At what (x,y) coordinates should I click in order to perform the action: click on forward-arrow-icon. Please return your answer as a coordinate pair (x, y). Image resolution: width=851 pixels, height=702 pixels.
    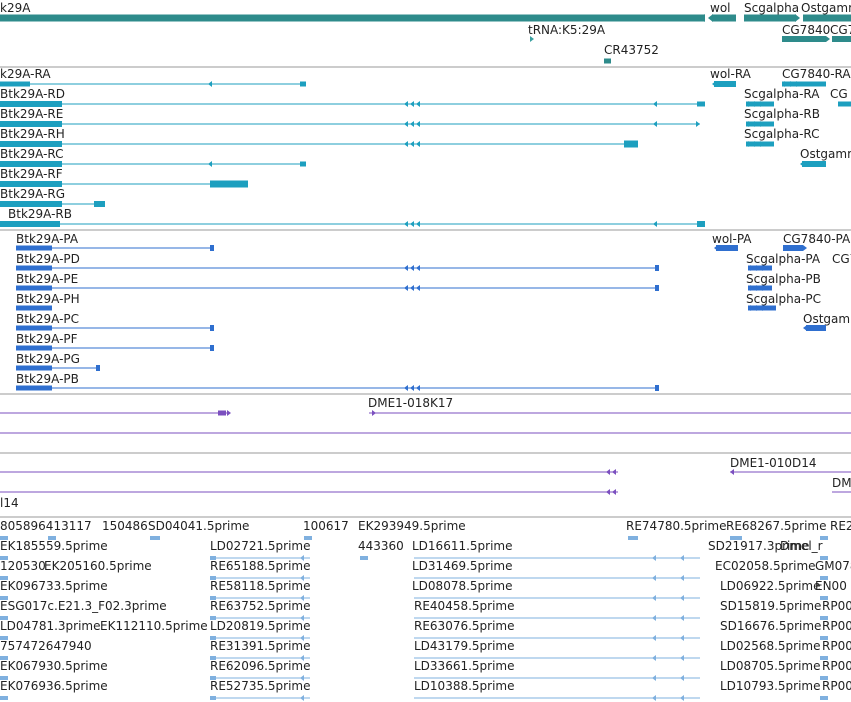
    Looking at the image, I should click on (797, 18).